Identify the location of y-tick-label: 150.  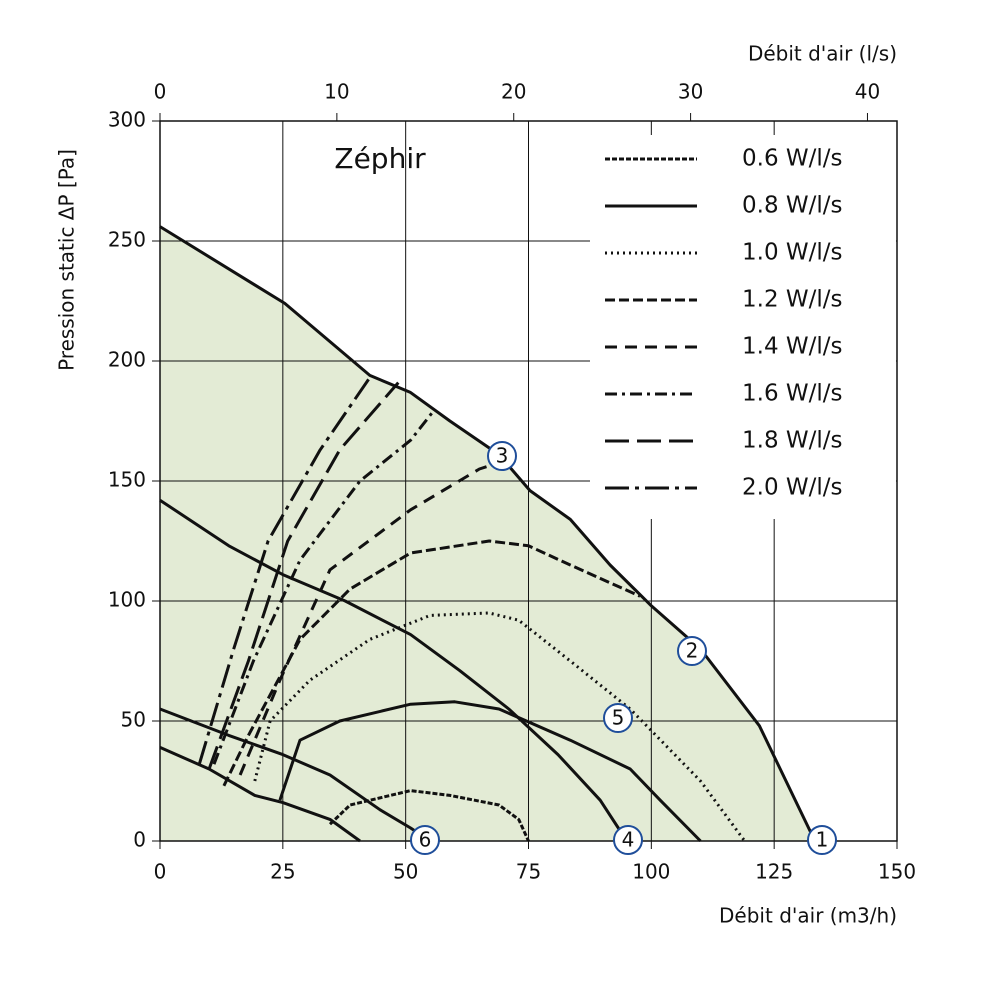
(127, 480).